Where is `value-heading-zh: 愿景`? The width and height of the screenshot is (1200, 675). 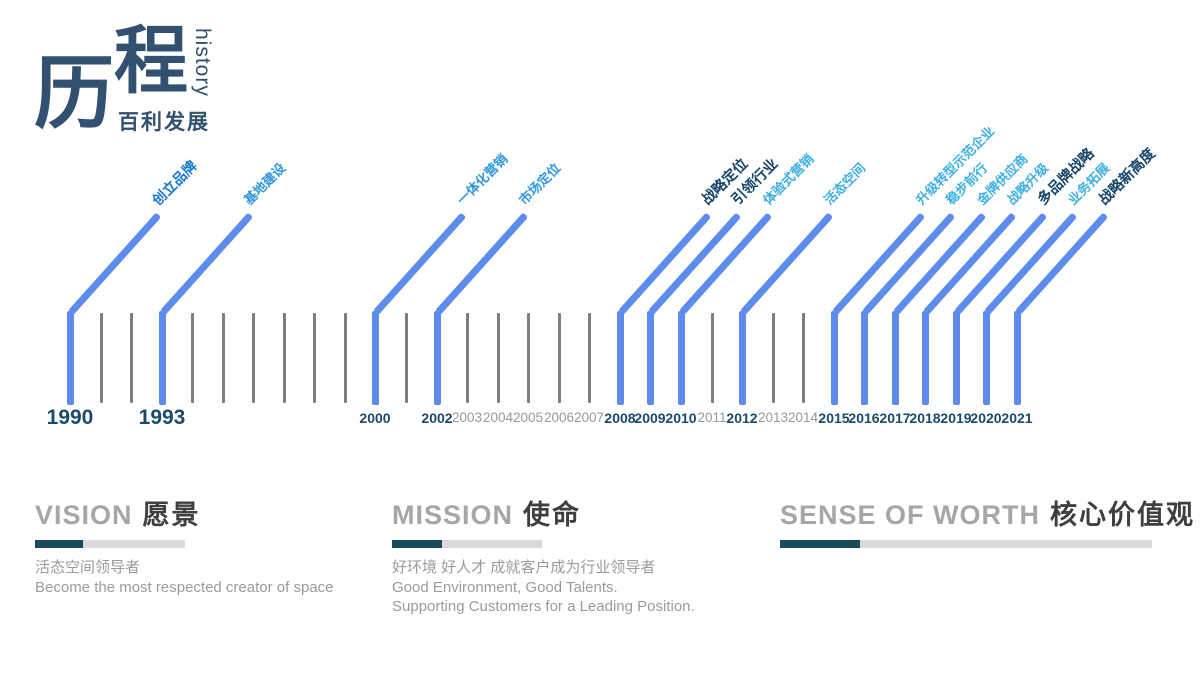 value-heading-zh: 愿景 is located at coordinates (171, 515).